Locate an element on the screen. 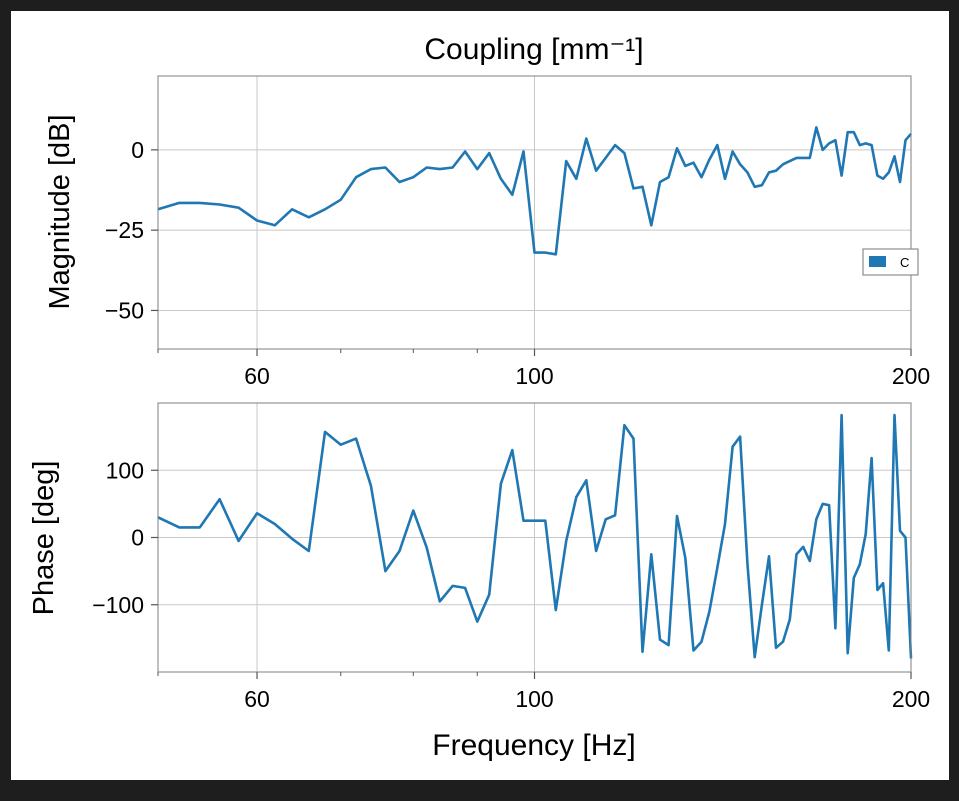  y-tick-label: 100 is located at coordinates (125, 470).